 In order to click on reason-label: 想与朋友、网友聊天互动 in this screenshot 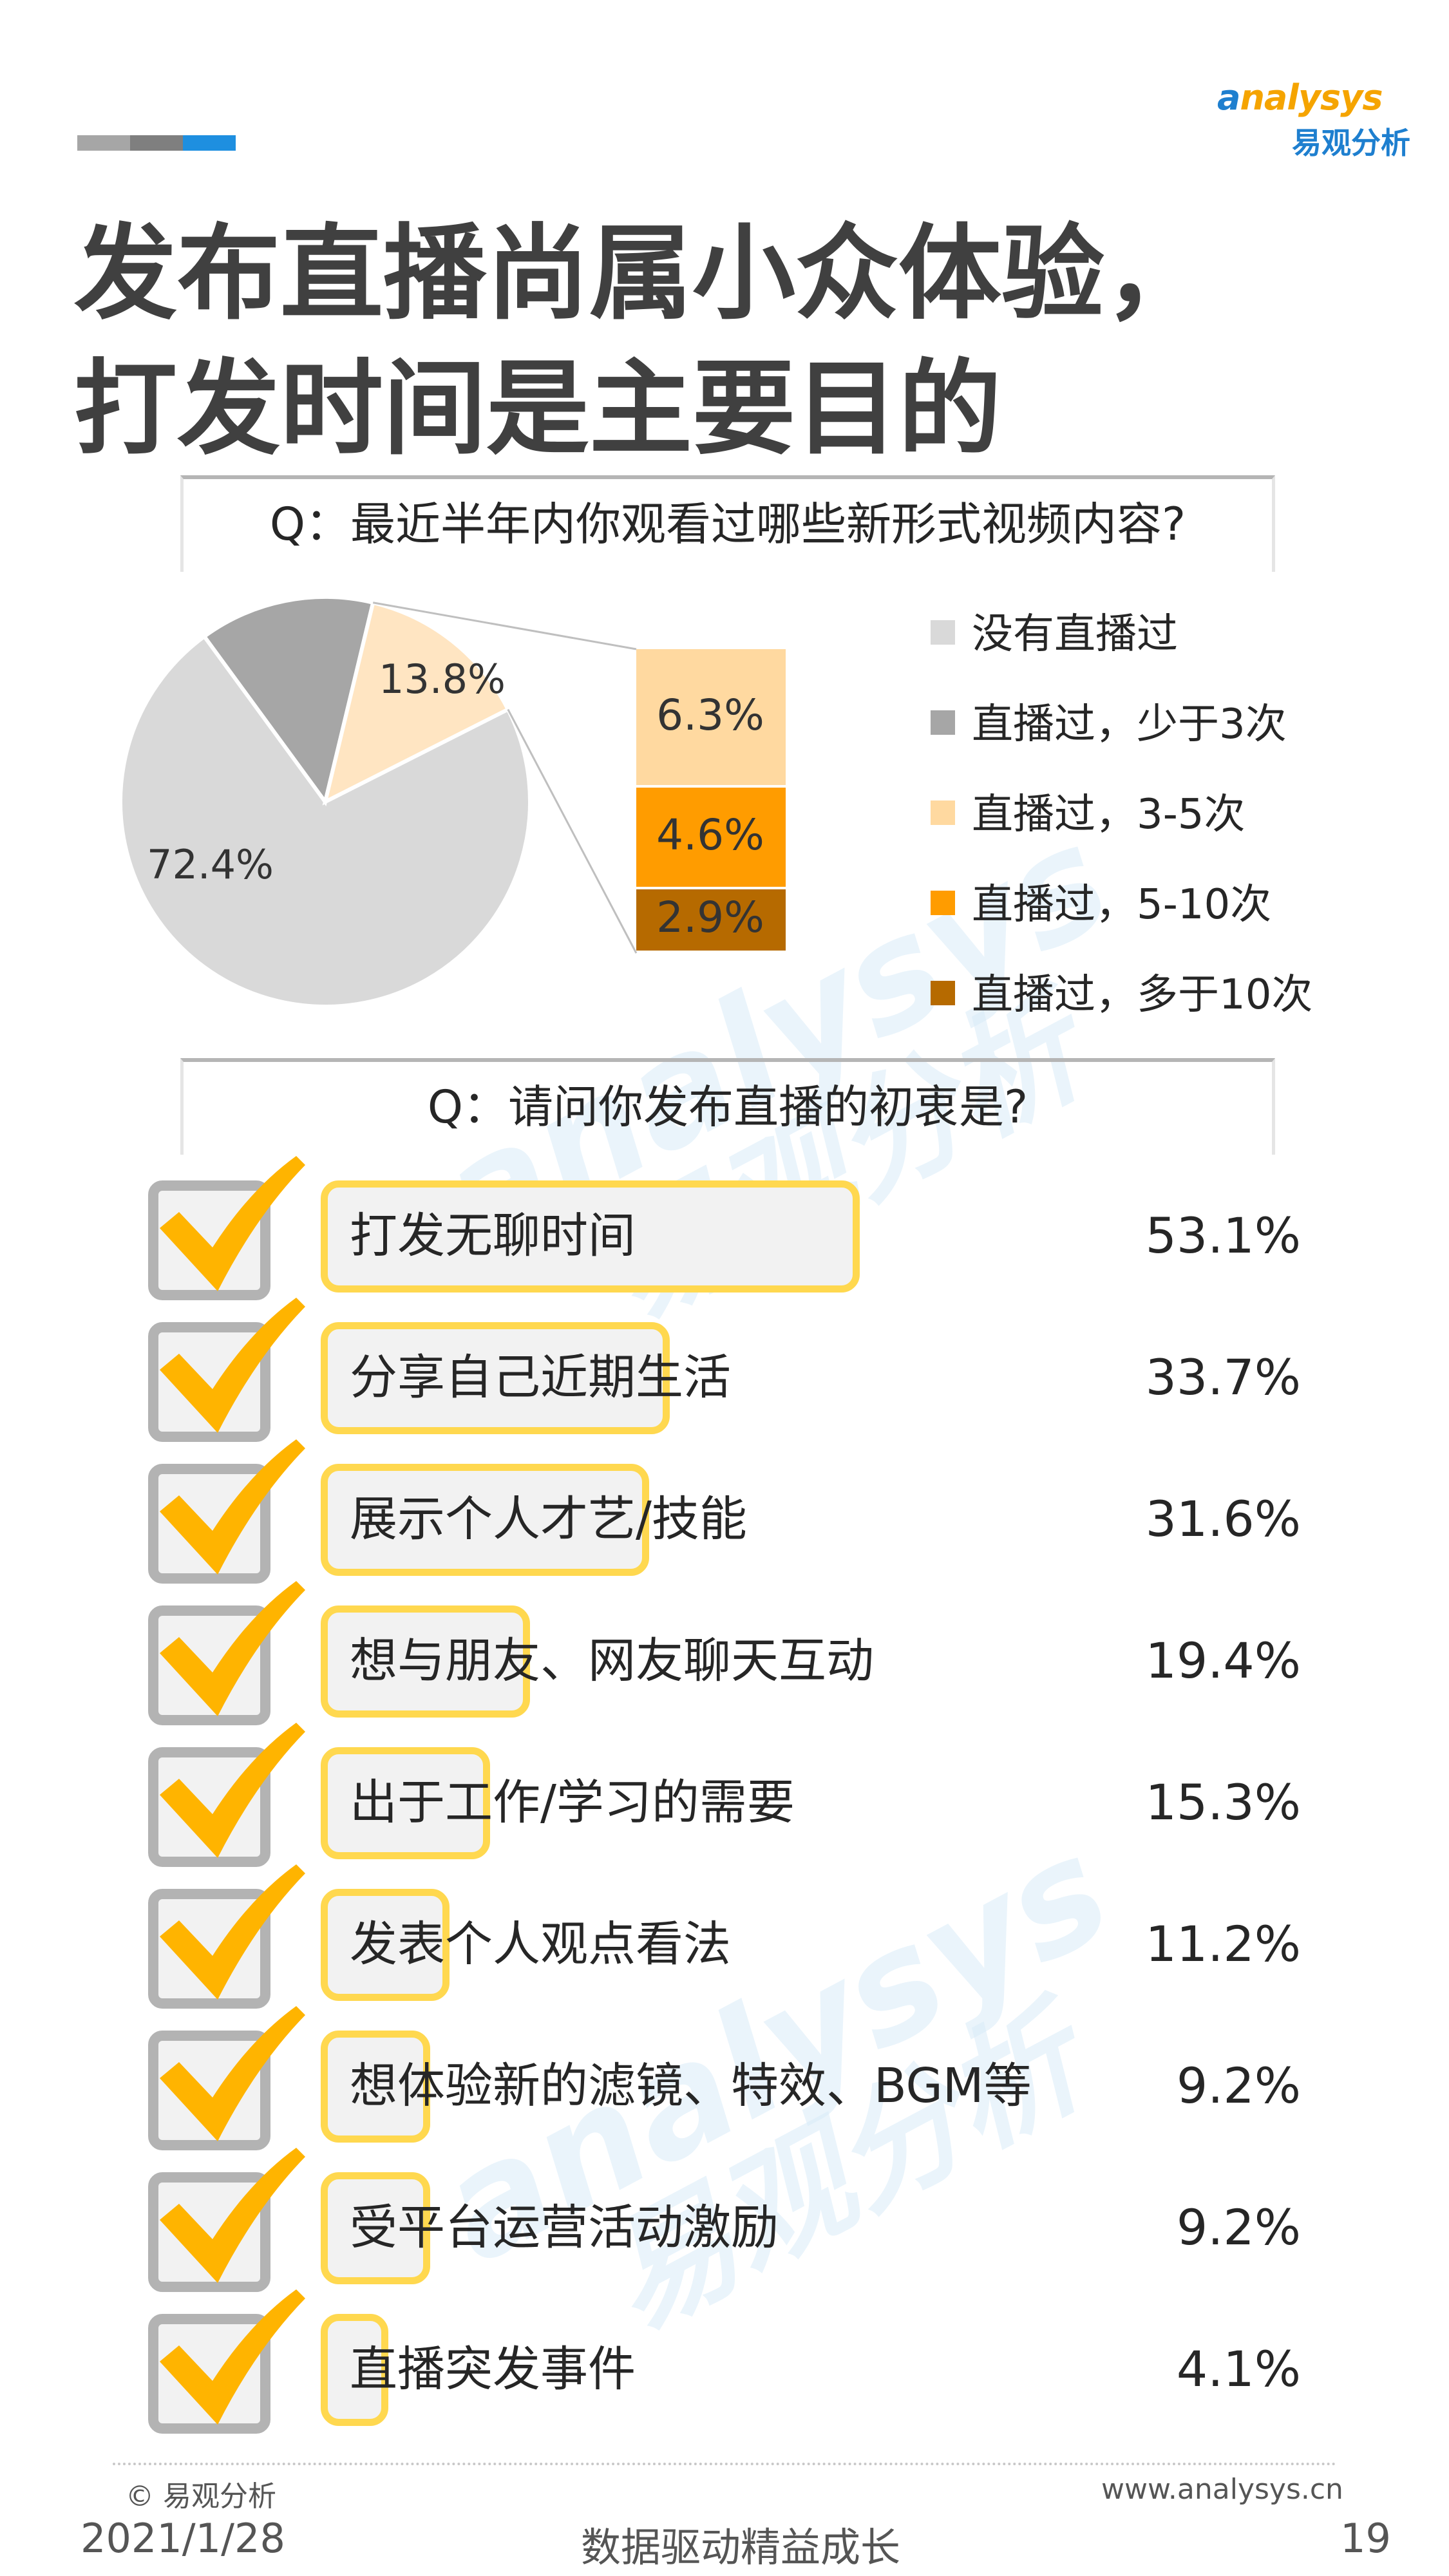, I will do `click(612, 1661)`.